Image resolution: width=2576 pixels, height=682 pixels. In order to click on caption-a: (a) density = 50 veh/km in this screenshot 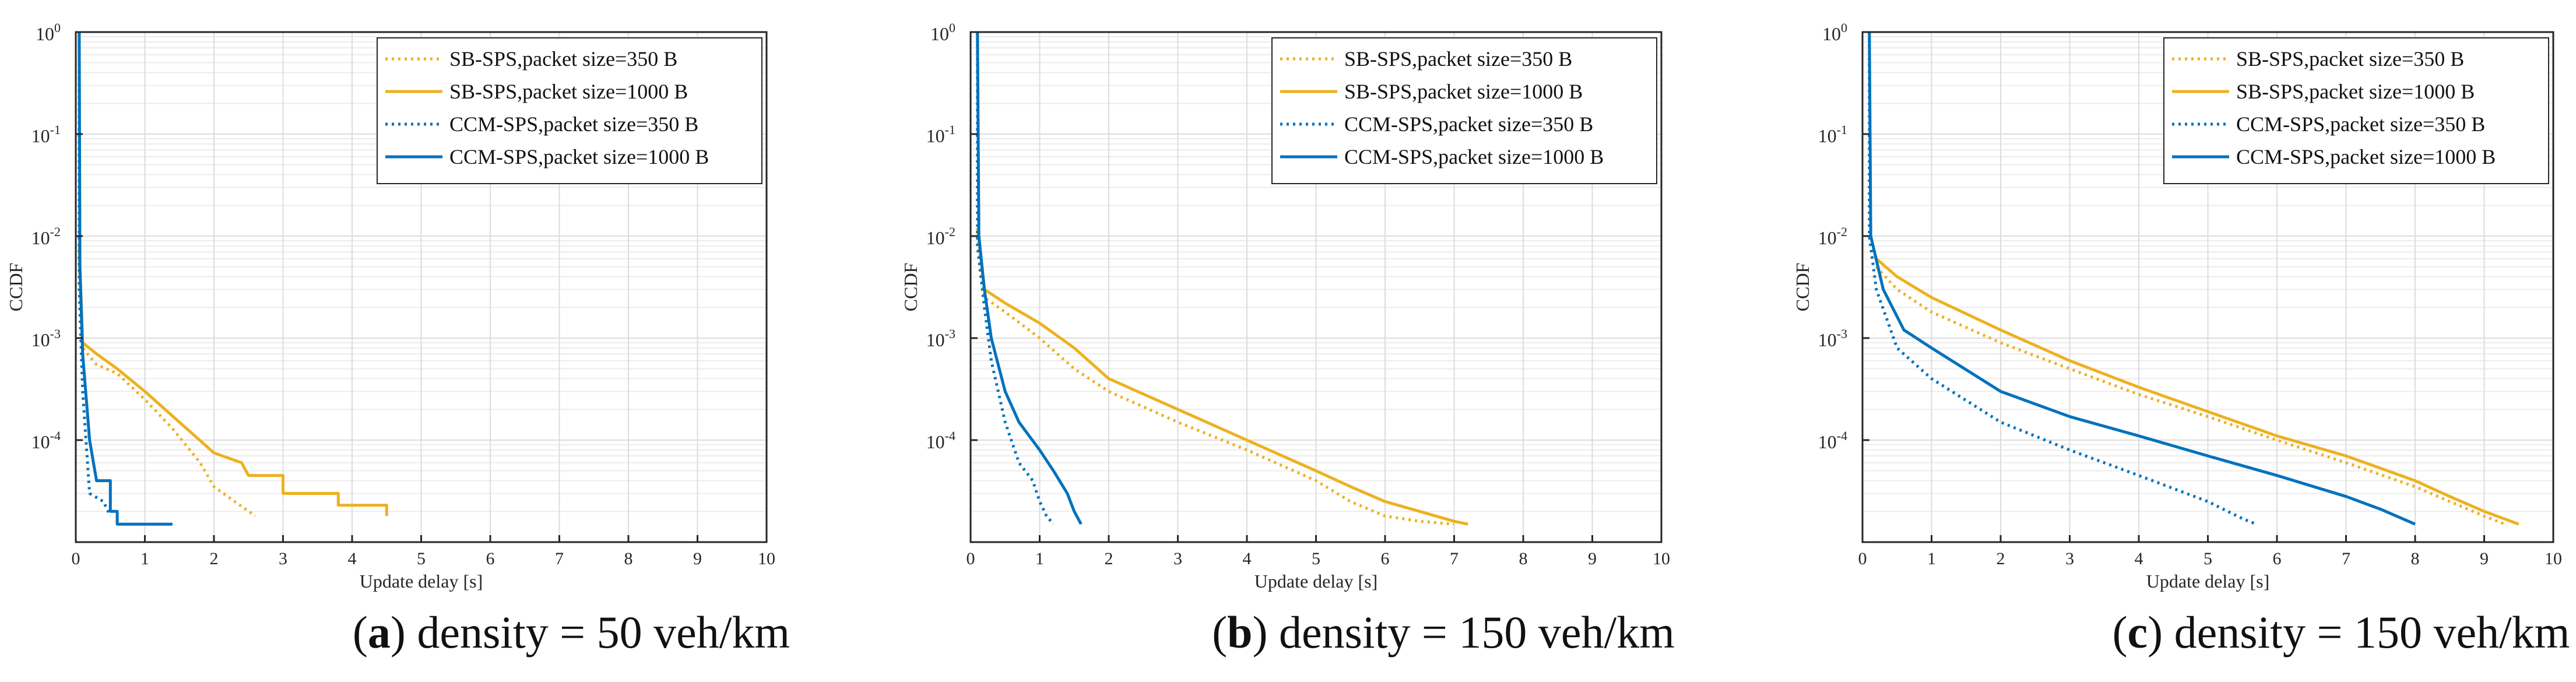, I will do `click(571, 632)`.